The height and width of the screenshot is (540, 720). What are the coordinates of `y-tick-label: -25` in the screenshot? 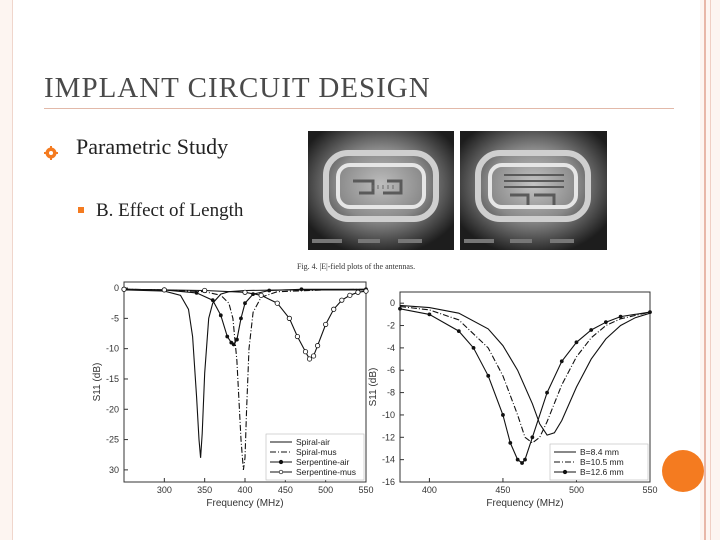 It's located at (112, 440).